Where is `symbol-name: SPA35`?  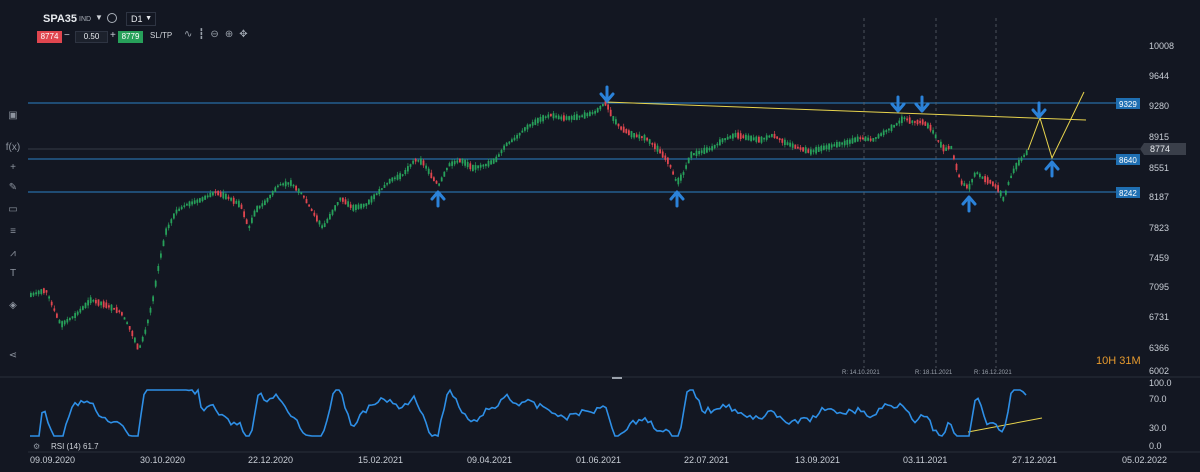
symbol-name: SPA35 is located at coordinates (60, 19).